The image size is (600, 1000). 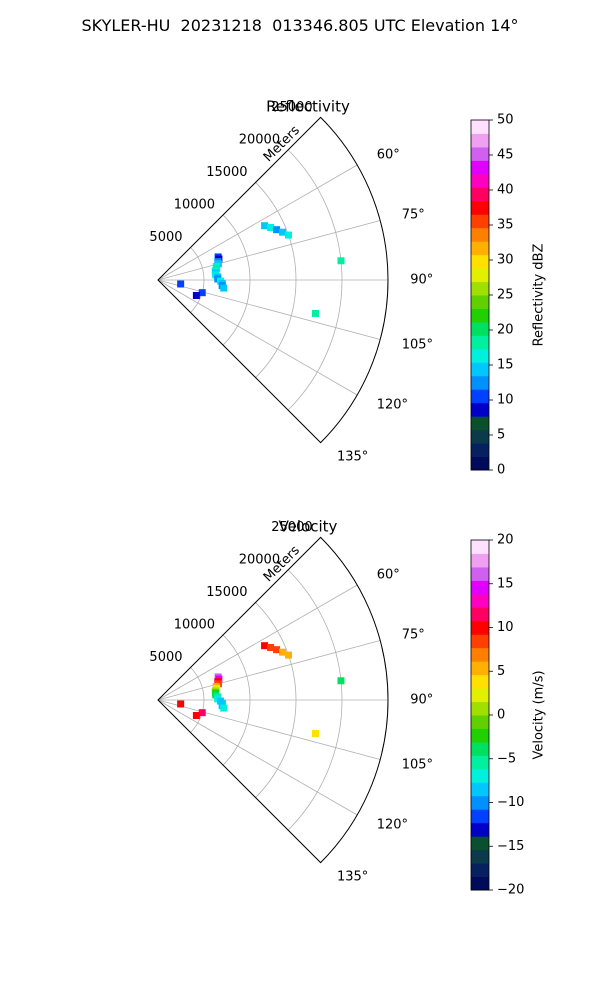 I want to click on colorbar: −20 −15 −10 −5 0 5 10 15 20 Velocity (m/s), so click(x=508, y=715).